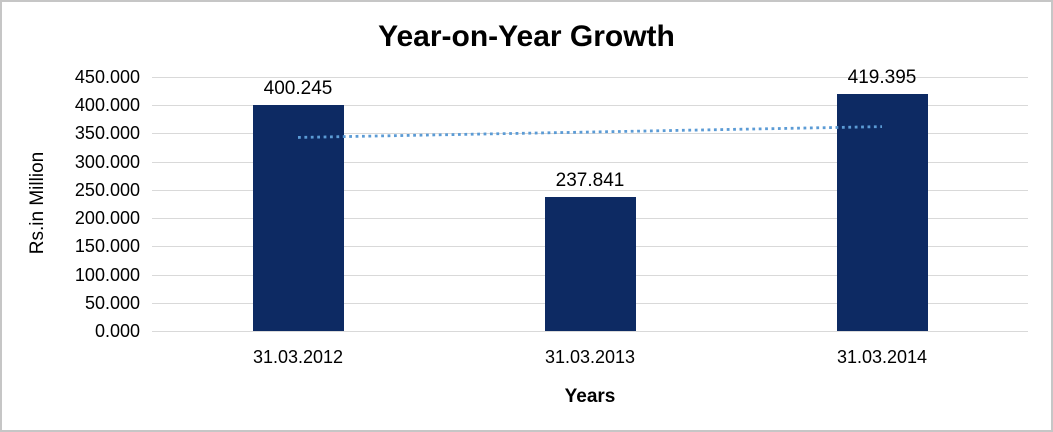 This screenshot has height=432, width=1053. I want to click on data-label: 237.841, so click(590, 180).